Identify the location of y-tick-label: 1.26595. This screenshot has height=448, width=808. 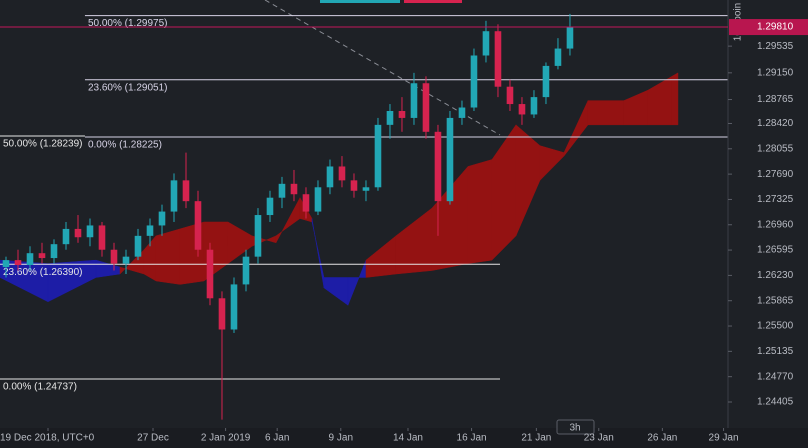
(775, 250).